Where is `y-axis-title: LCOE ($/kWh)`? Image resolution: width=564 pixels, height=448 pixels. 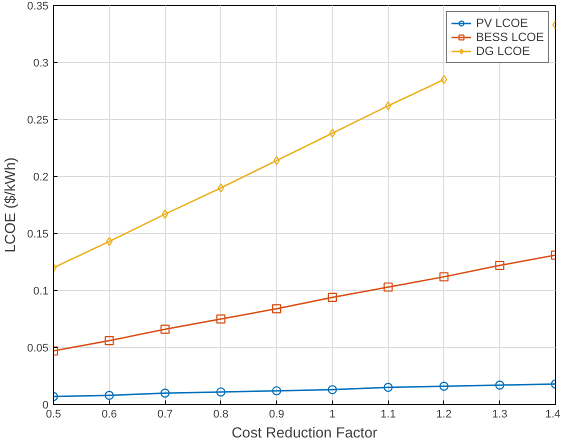 y-axis-title: LCOE ($/kWh) is located at coordinates (11, 205).